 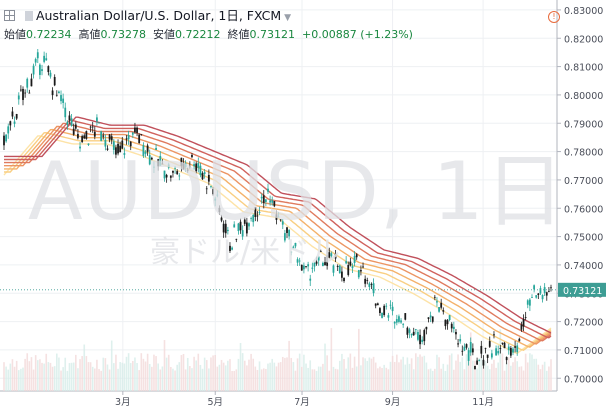 I want to click on warning-icon: !, so click(x=554, y=17).